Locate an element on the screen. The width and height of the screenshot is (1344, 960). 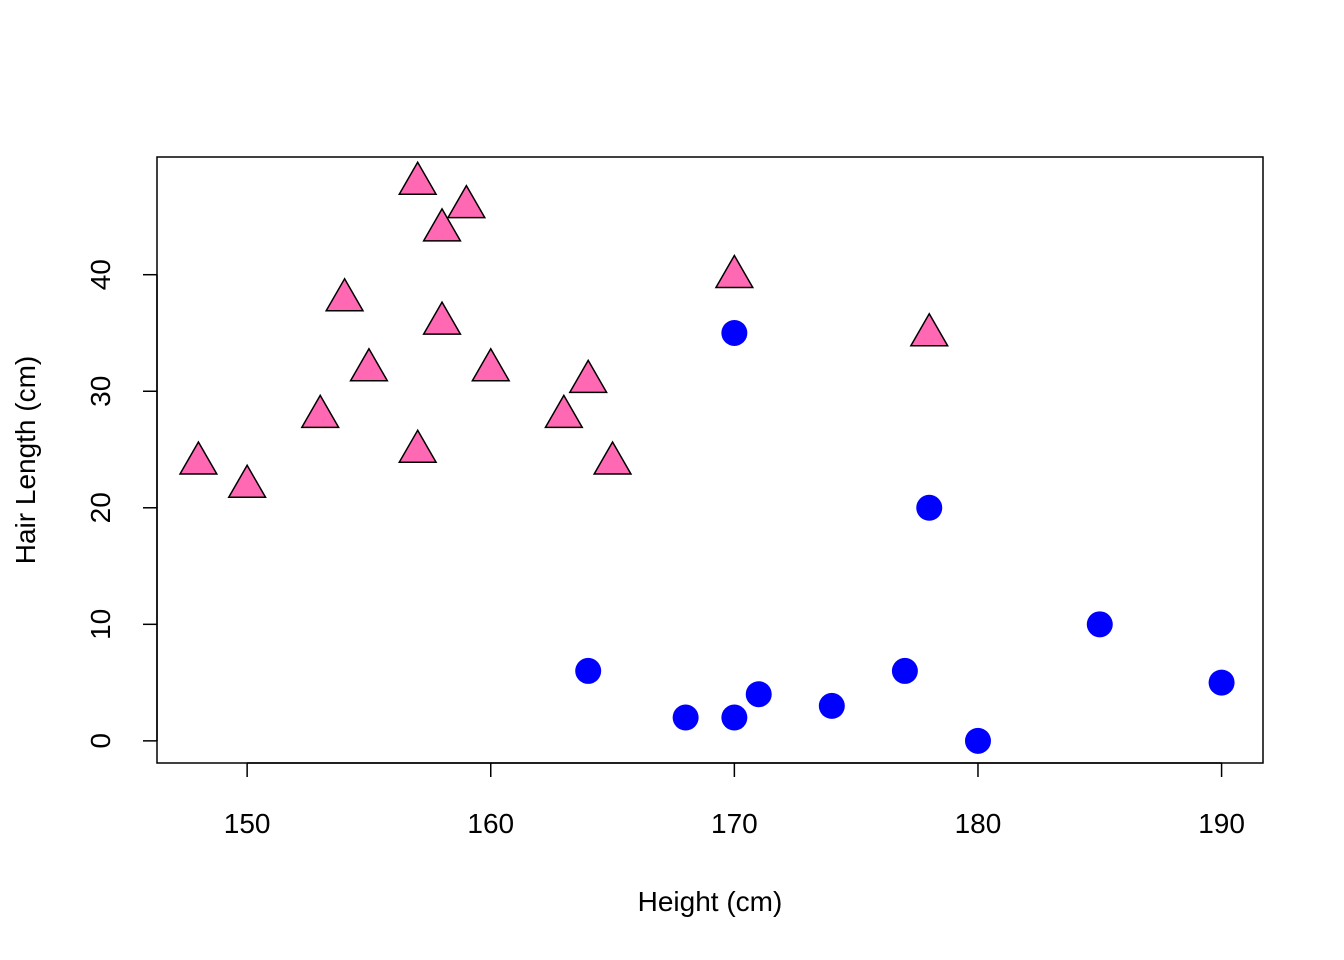
x-tick-label: 190 is located at coordinates (1221, 823).